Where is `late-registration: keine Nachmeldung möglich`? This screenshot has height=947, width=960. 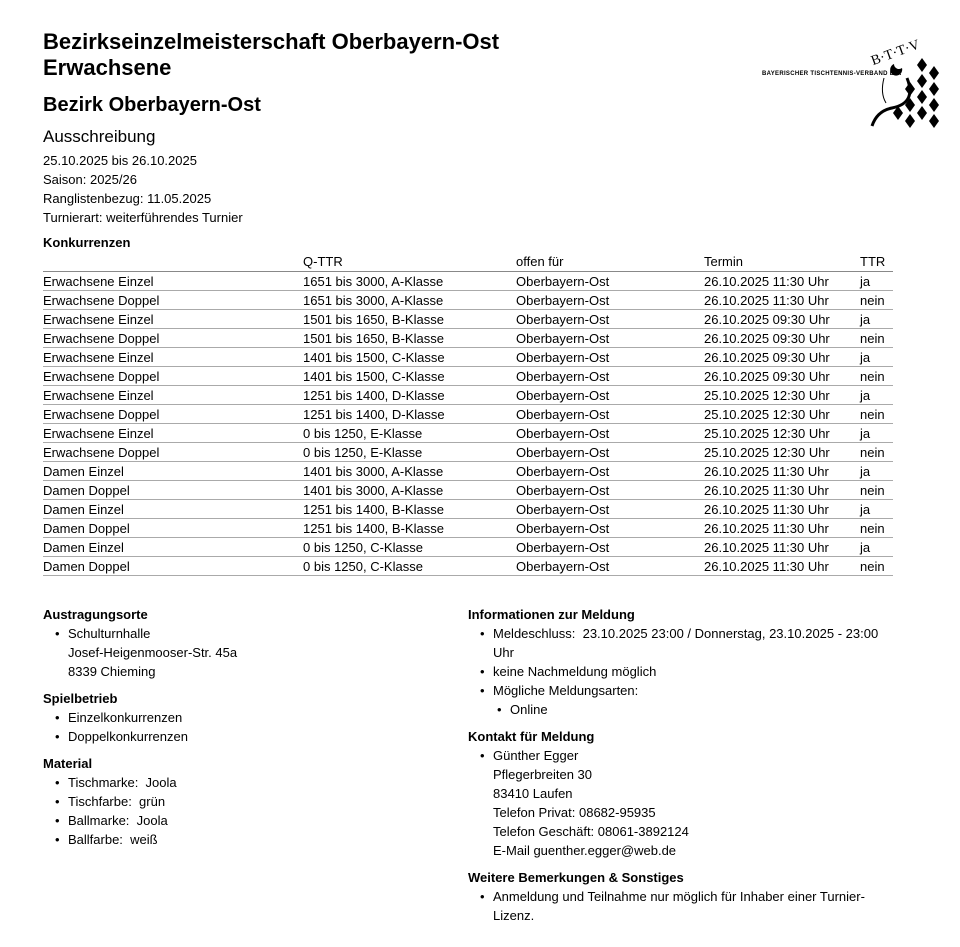 late-registration: keine Nachmeldung möglich is located at coordinates (686, 671).